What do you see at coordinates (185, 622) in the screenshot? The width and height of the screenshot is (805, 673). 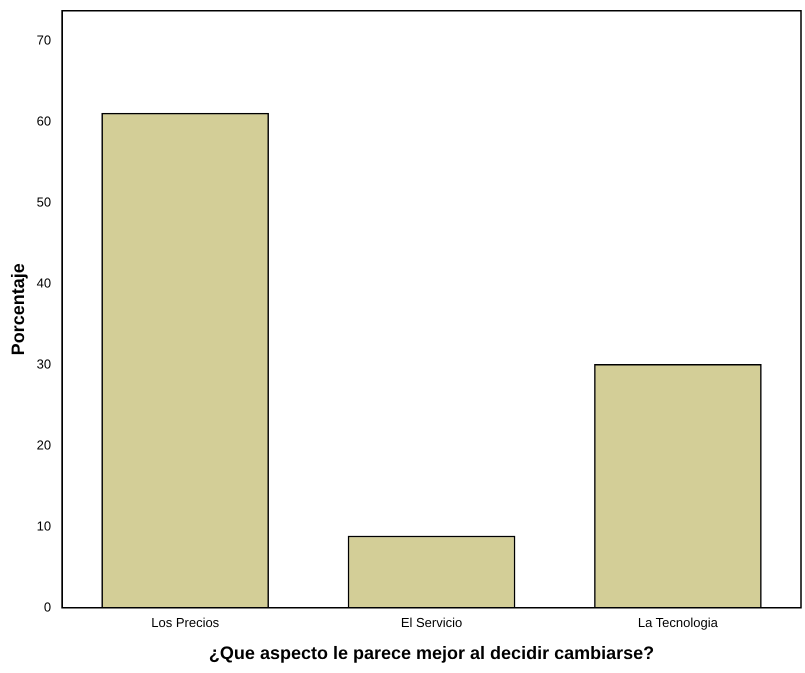 I see `x-tick-label: Los Precios` at bounding box center [185, 622].